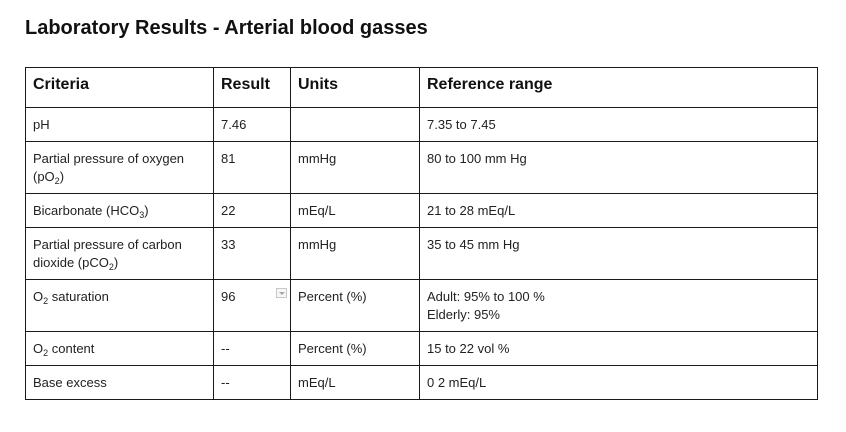 The height and width of the screenshot is (432, 846). I want to click on cell-reference: 0 2 mEq/L, so click(618, 382).